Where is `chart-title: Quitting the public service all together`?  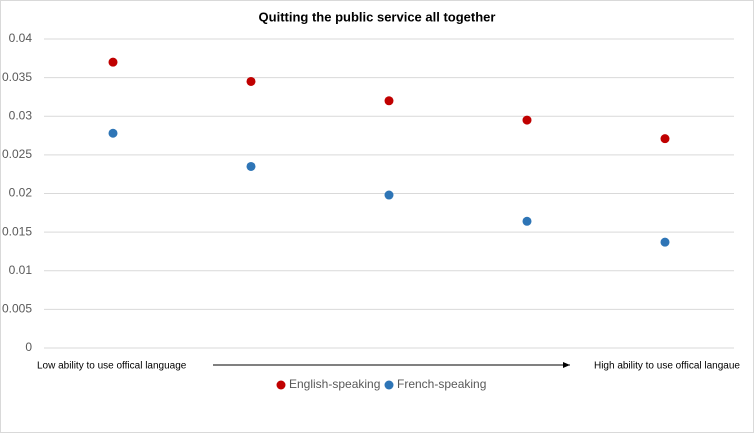
chart-title: Quitting the public service all together is located at coordinates (377, 16).